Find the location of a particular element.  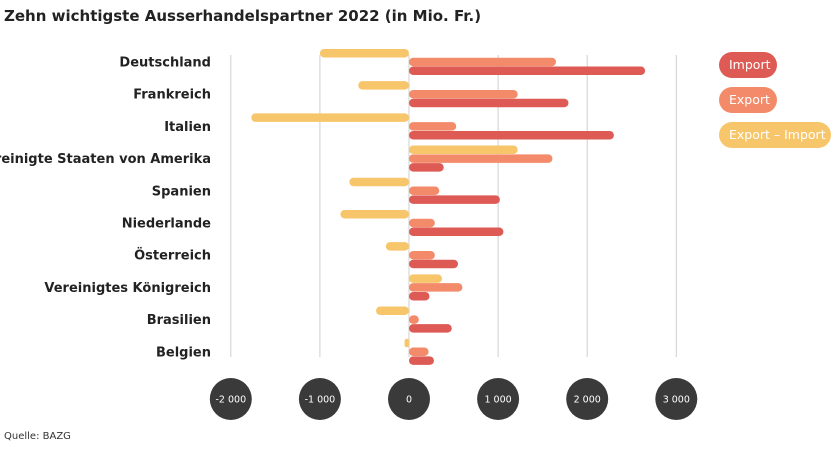

x-axis-ticks: -2 000 -1 000 0 1 000 2 000 3 000 is located at coordinates (453, 399).